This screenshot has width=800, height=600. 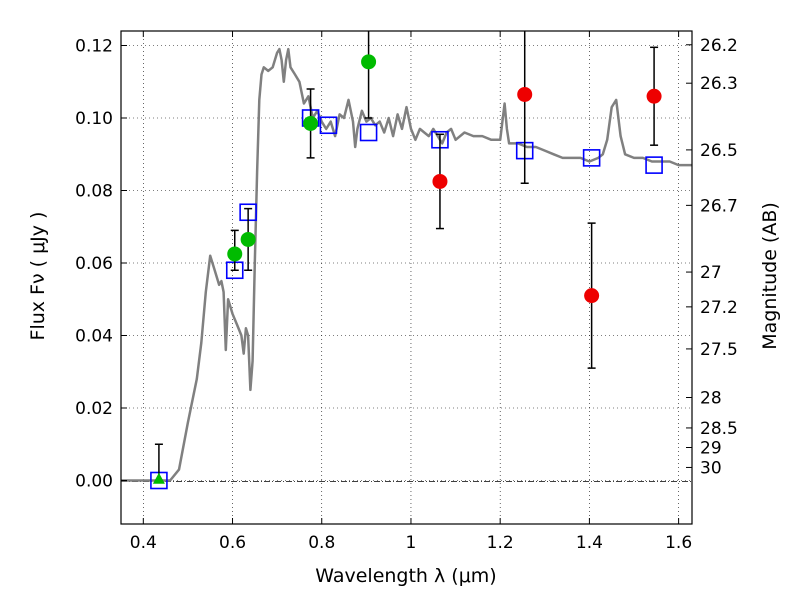 I want to click on mag-tick-label: 27, so click(x=711, y=273).